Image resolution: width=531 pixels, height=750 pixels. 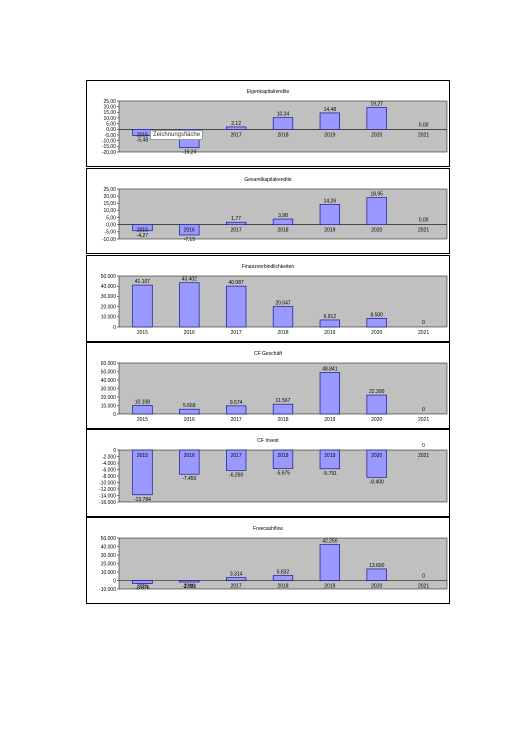 I want to click on data-label: 3.314, so click(x=236, y=575).